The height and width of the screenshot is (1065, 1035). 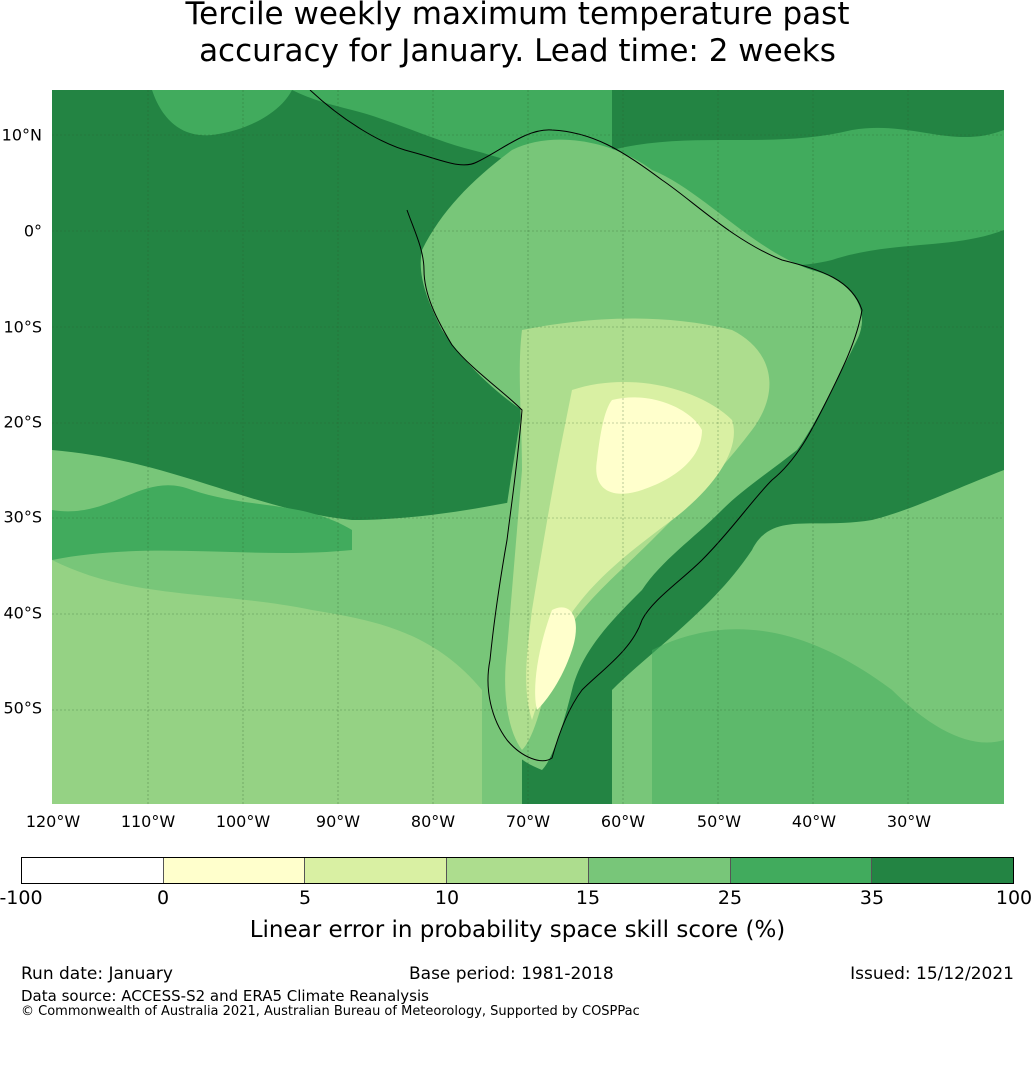 I want to click on lon-label-110w: 110°W, so click(x=148, y=821).